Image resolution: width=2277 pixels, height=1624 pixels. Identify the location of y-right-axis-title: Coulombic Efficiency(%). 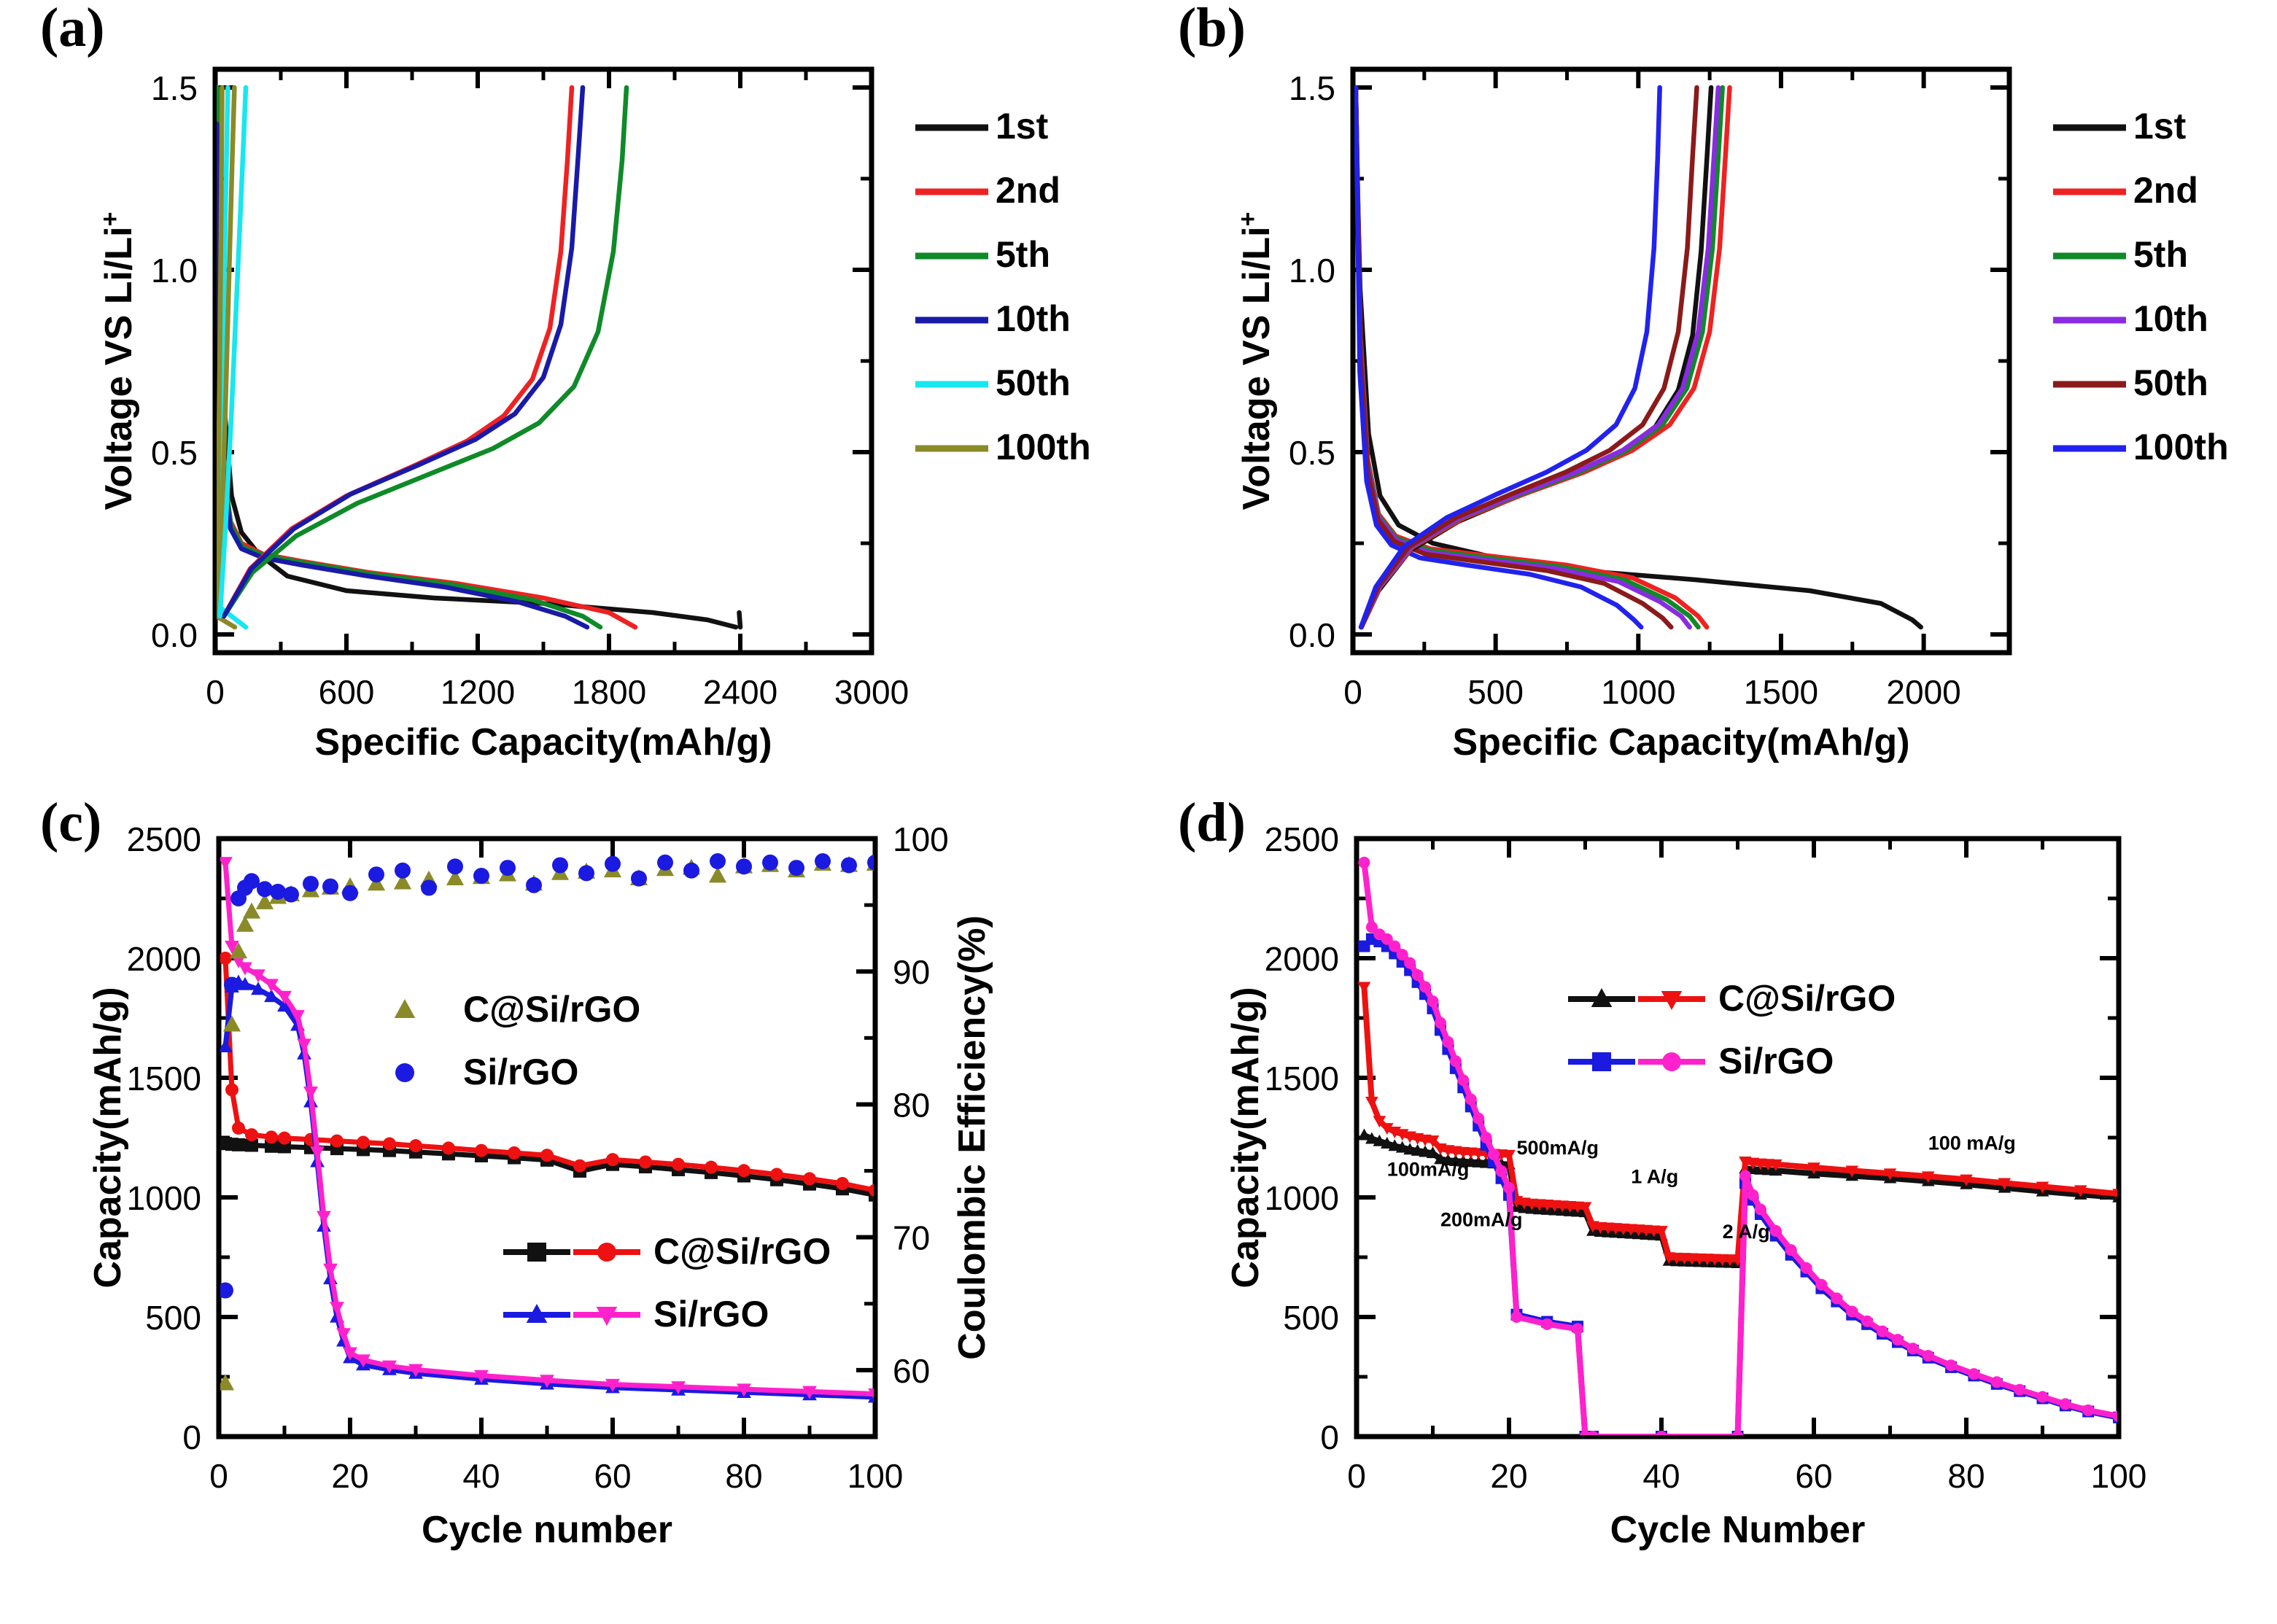
(972, 1137).